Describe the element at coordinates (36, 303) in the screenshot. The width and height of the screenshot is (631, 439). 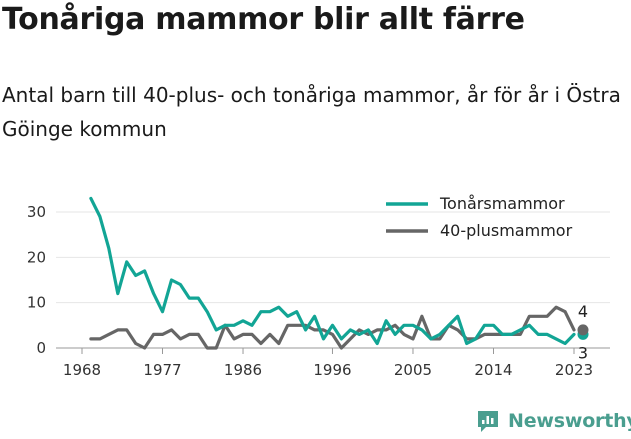
I see `y-tick-label-10: 10` at that location.